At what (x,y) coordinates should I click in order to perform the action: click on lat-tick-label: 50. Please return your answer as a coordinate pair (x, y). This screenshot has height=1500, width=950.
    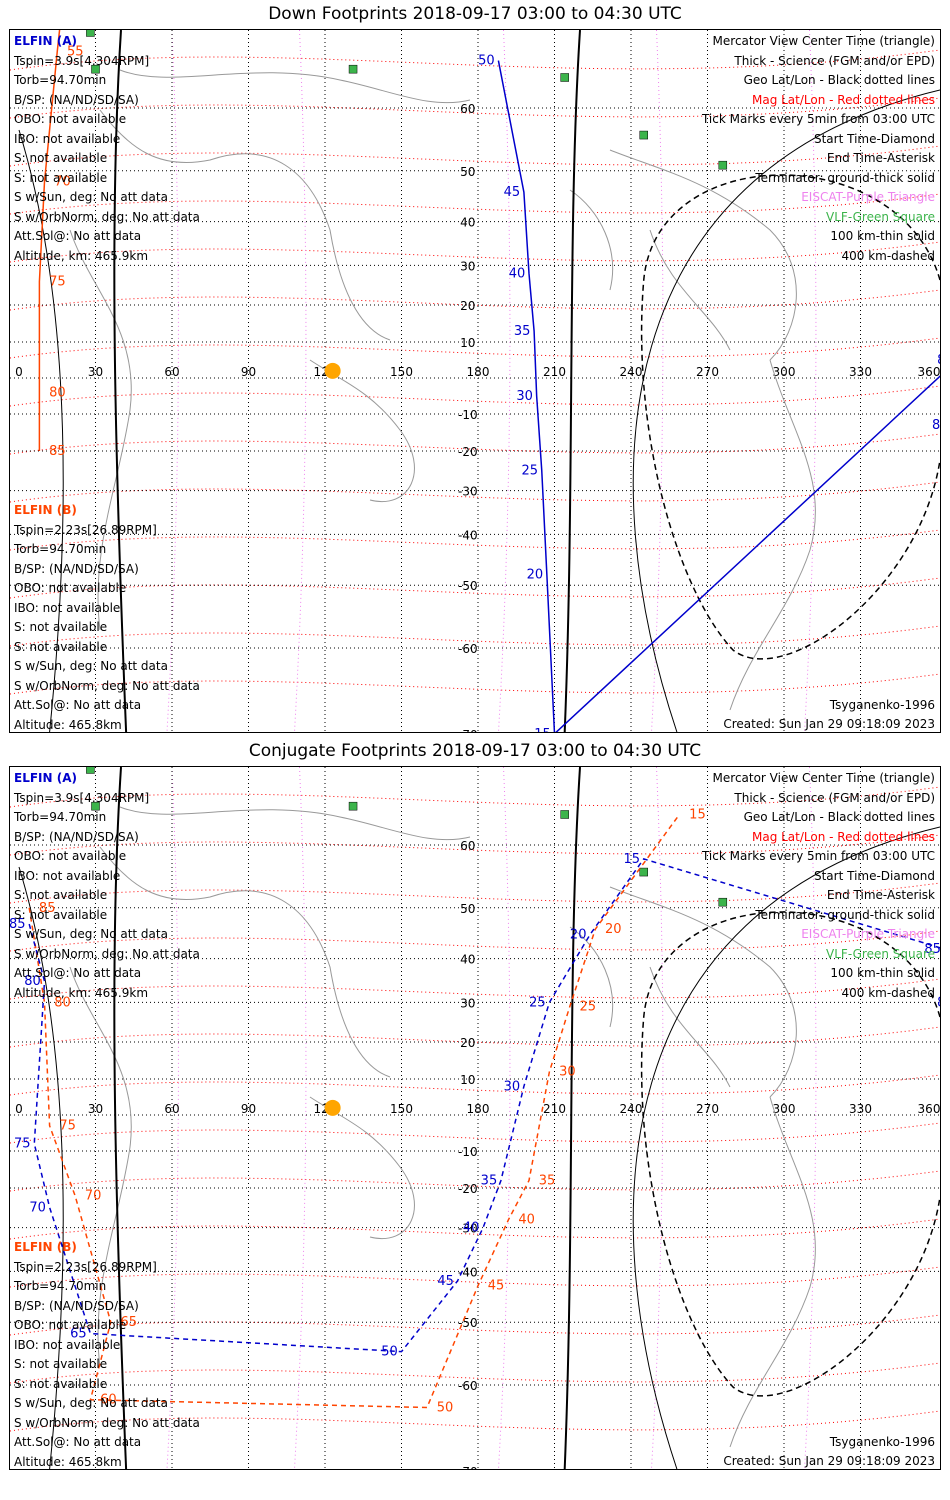
    Looking at the image, I should click on (467, 909).